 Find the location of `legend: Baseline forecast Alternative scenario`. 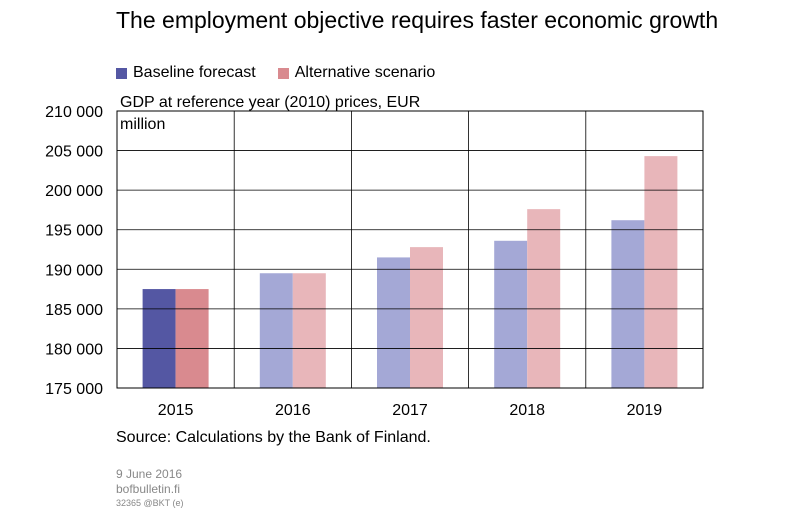

legend: Baseline forecast Alternative scenario is located at coordinates (275, 73).